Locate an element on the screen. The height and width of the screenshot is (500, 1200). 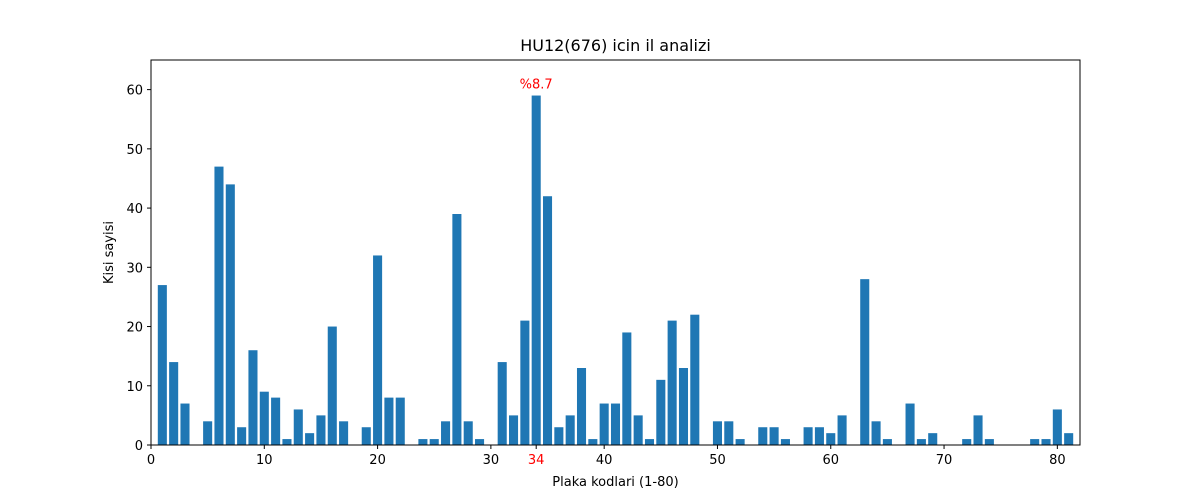
x-tick-label-20: 20 is located at coordinates (377, 460).